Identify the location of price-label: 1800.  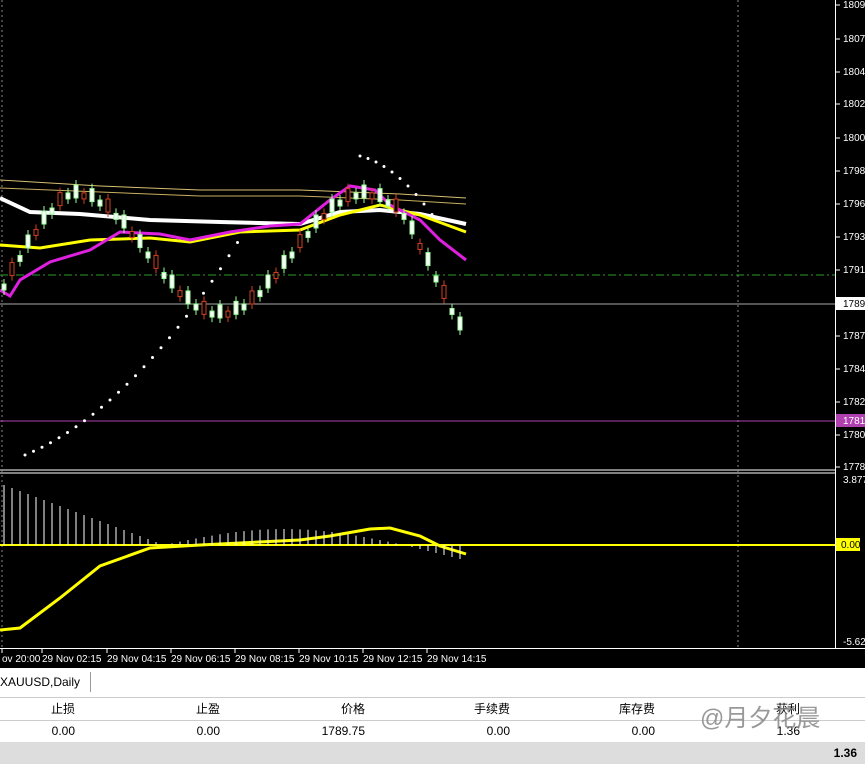
(854, 138).